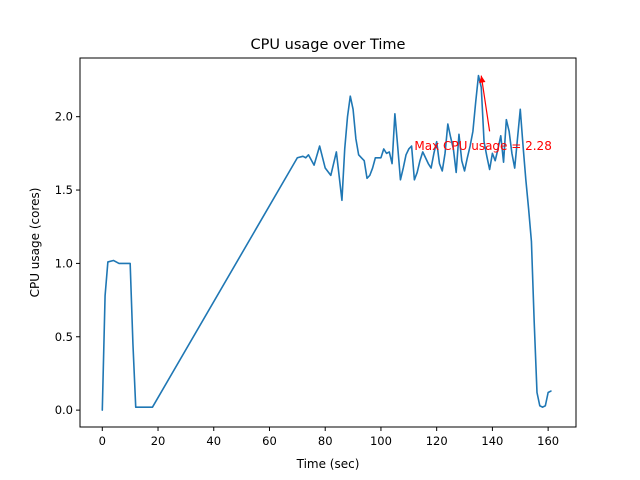 The height and width of the screenshot is (480, 640). I want to click on y-axis-ticks: 0.0 0.5 1.0 1.5 2.0, so click(67, 263).